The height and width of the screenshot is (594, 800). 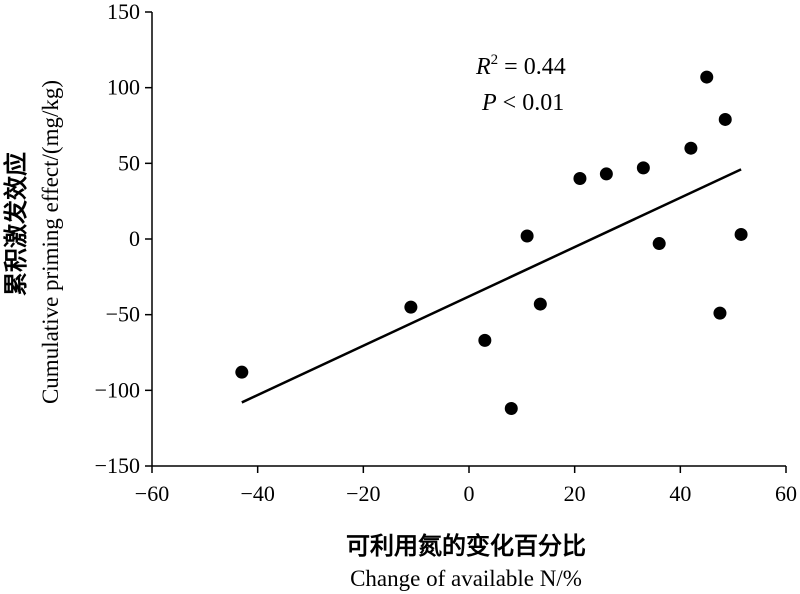 What do you see at coordinates (257, 493) in the screenshot?
I see `x-tick-label: −40` at bounding box center [257, 493].